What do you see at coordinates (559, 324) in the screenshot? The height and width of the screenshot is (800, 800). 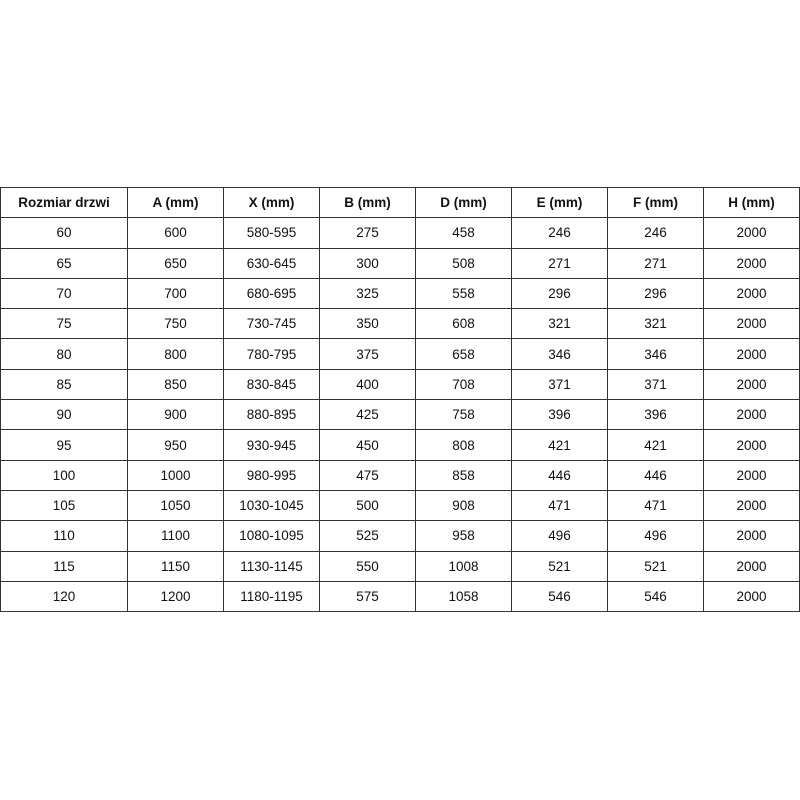 I see `table-cell: 321` at bounding box center [559, 324].